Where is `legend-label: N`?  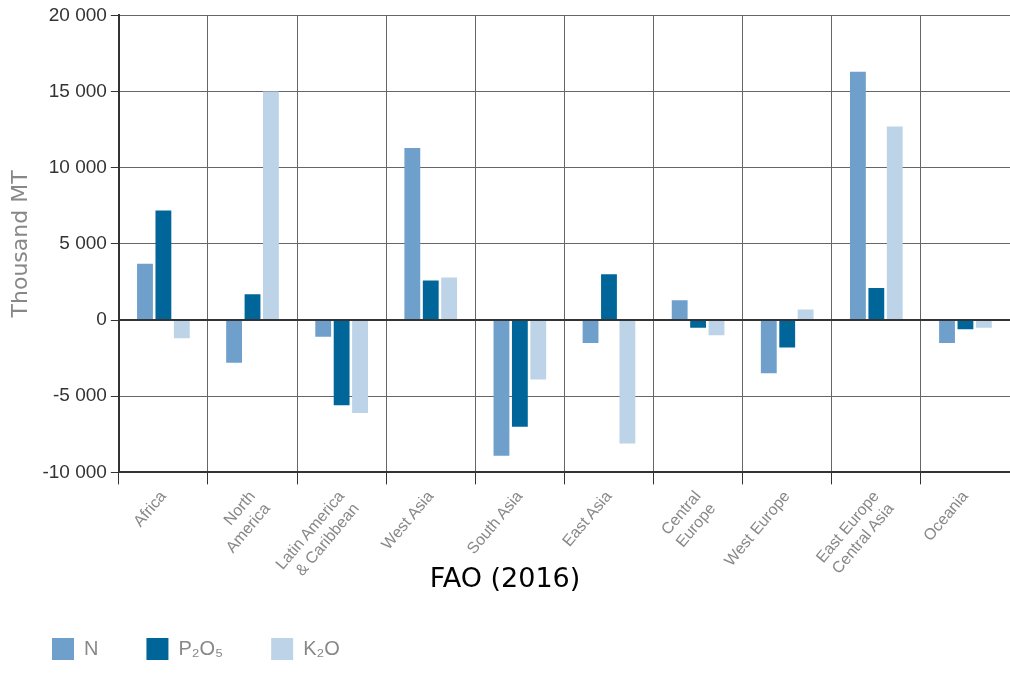 legend-label: N is located at coordinates (91, 647).